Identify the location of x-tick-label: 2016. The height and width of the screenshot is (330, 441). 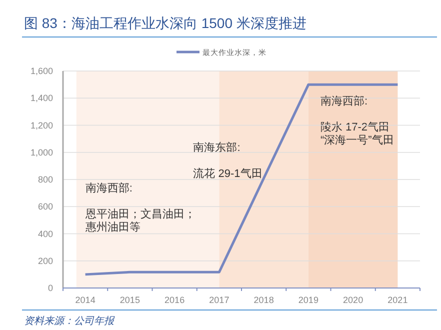
(174, 300).